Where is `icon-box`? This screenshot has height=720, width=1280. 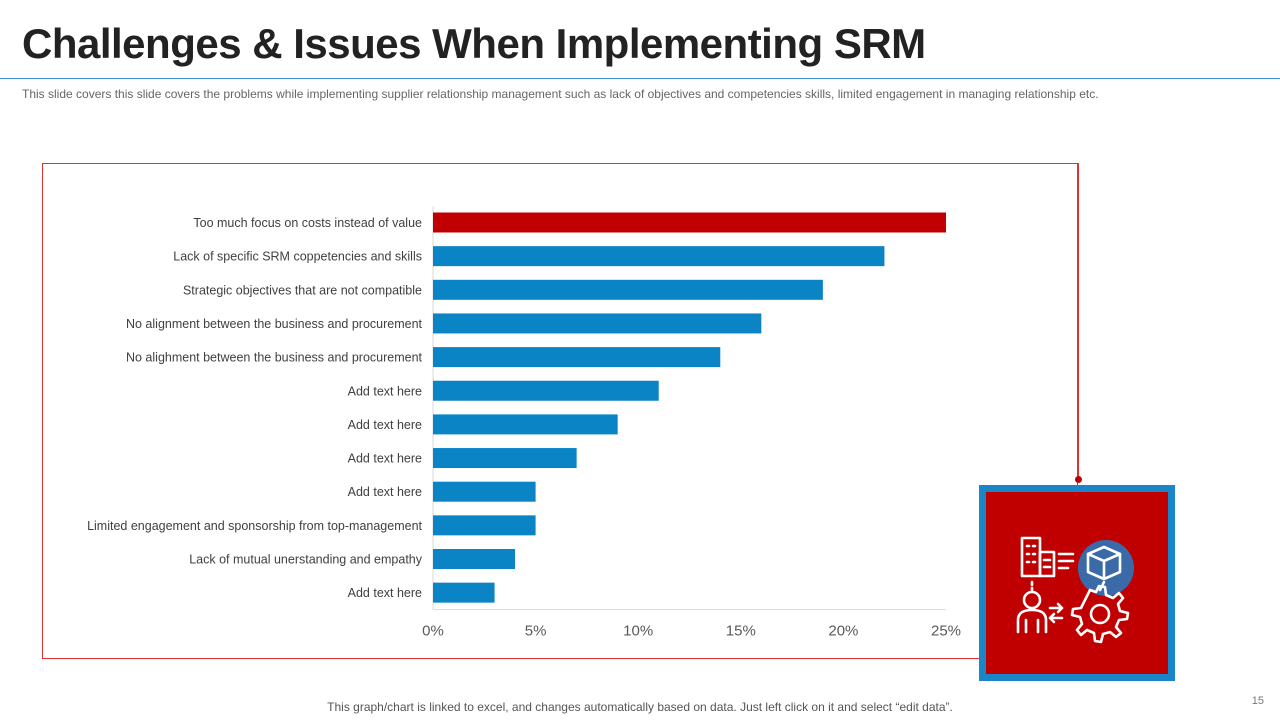 icon-box is located at coordinates (1077, 583).